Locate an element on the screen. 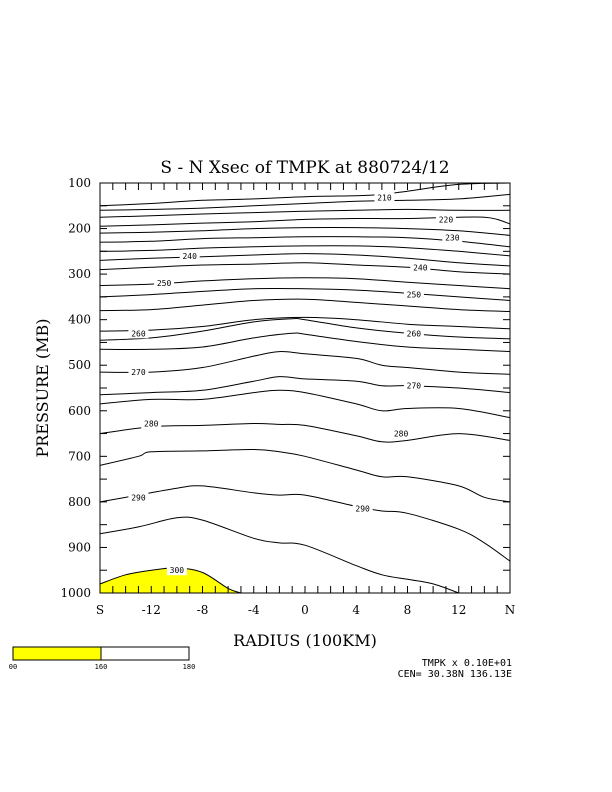  y-tick-label: 800 is located at coordinates (79, 502).